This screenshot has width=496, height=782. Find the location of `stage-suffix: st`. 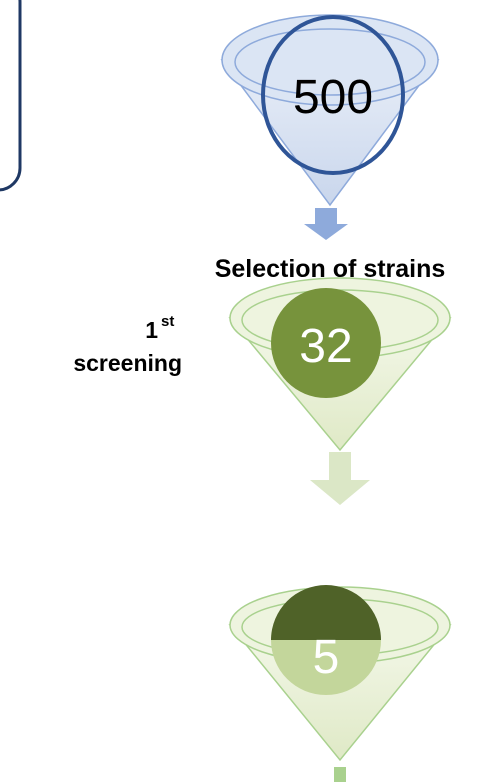

stage-suffix: st is located at coordinates (167, 321).